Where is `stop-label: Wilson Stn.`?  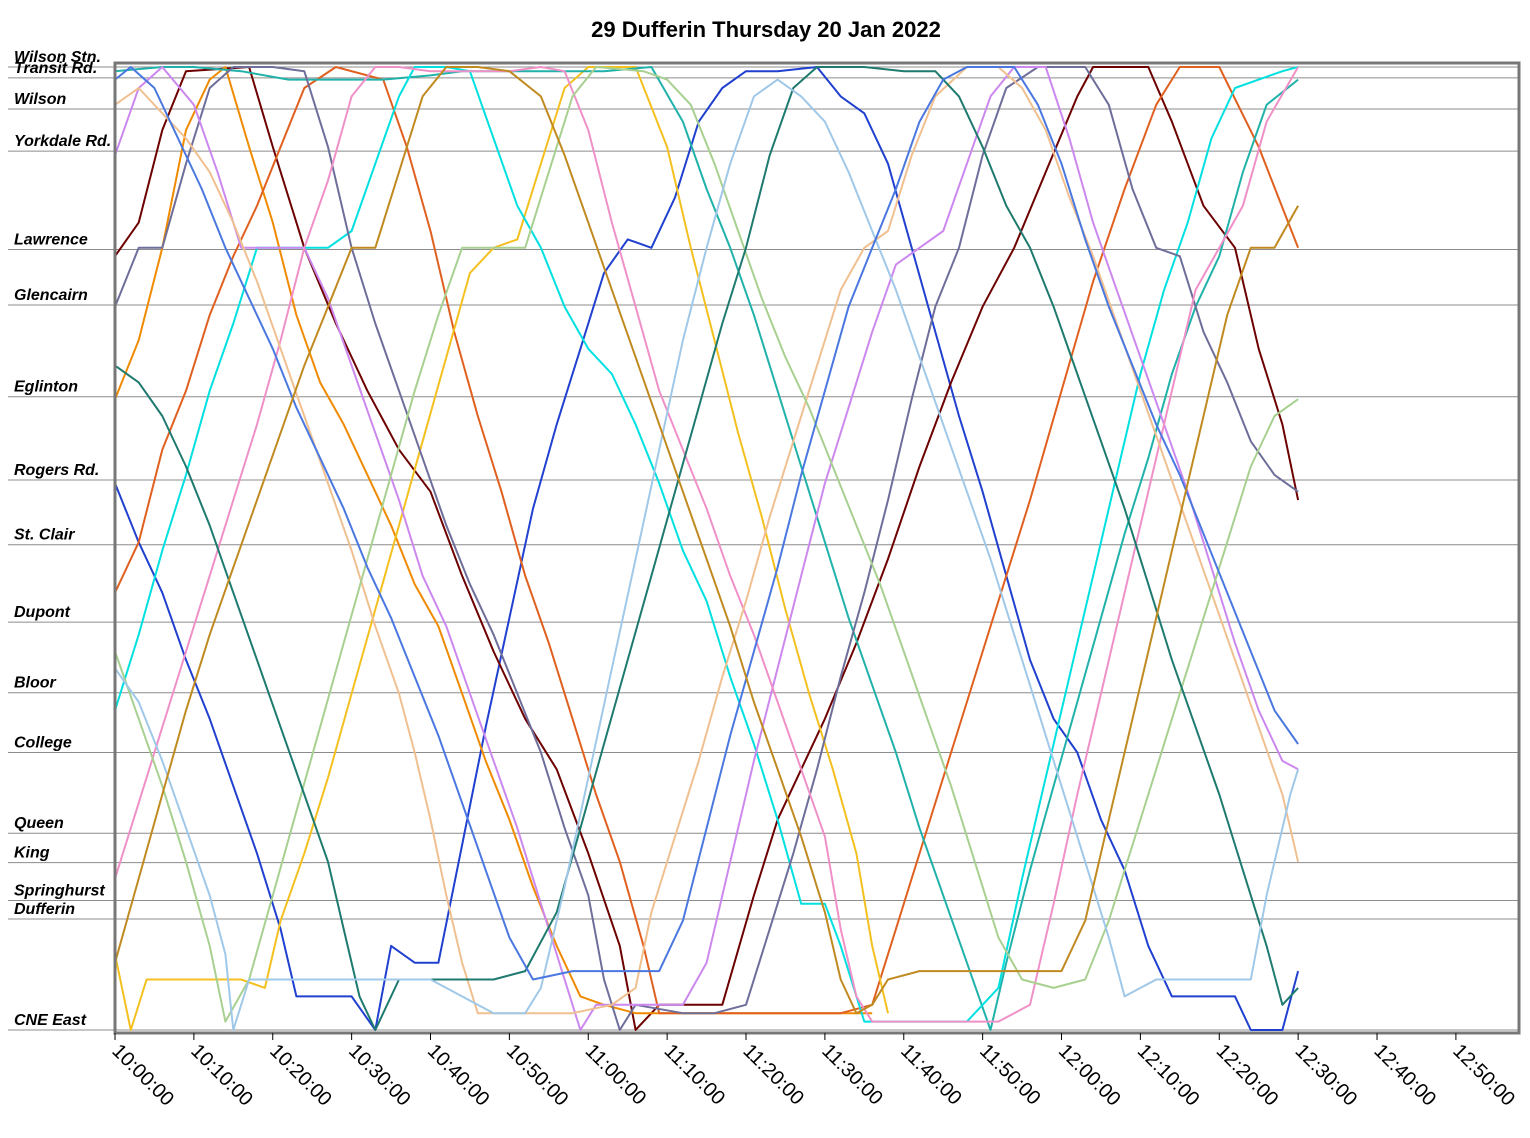
stop-label: Wilson Stn. is located at coordinates (57, 57).